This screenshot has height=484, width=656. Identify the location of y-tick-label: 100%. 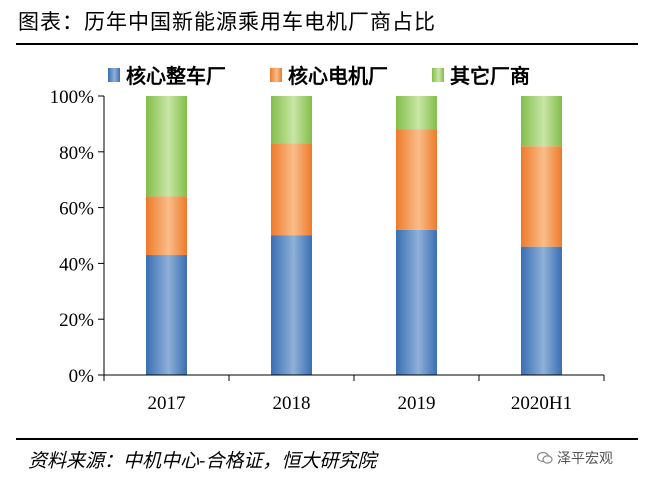
(72, 97).